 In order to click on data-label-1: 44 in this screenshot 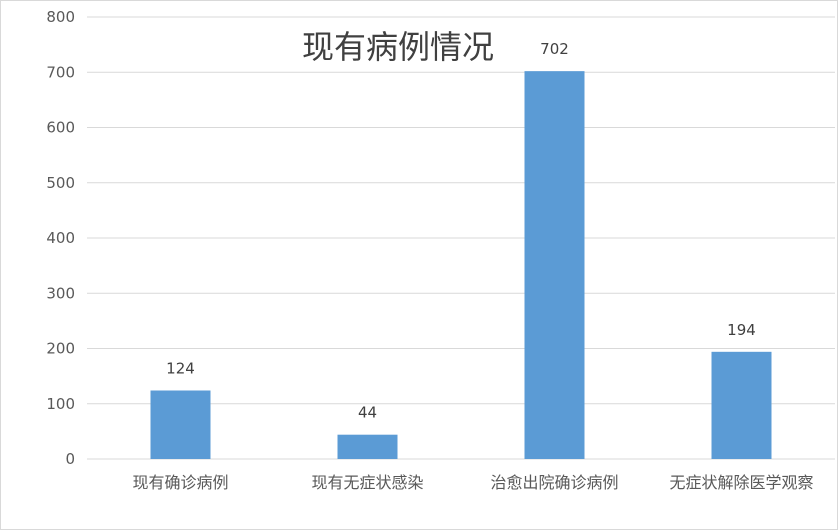, I will do `click(367, 413)`.